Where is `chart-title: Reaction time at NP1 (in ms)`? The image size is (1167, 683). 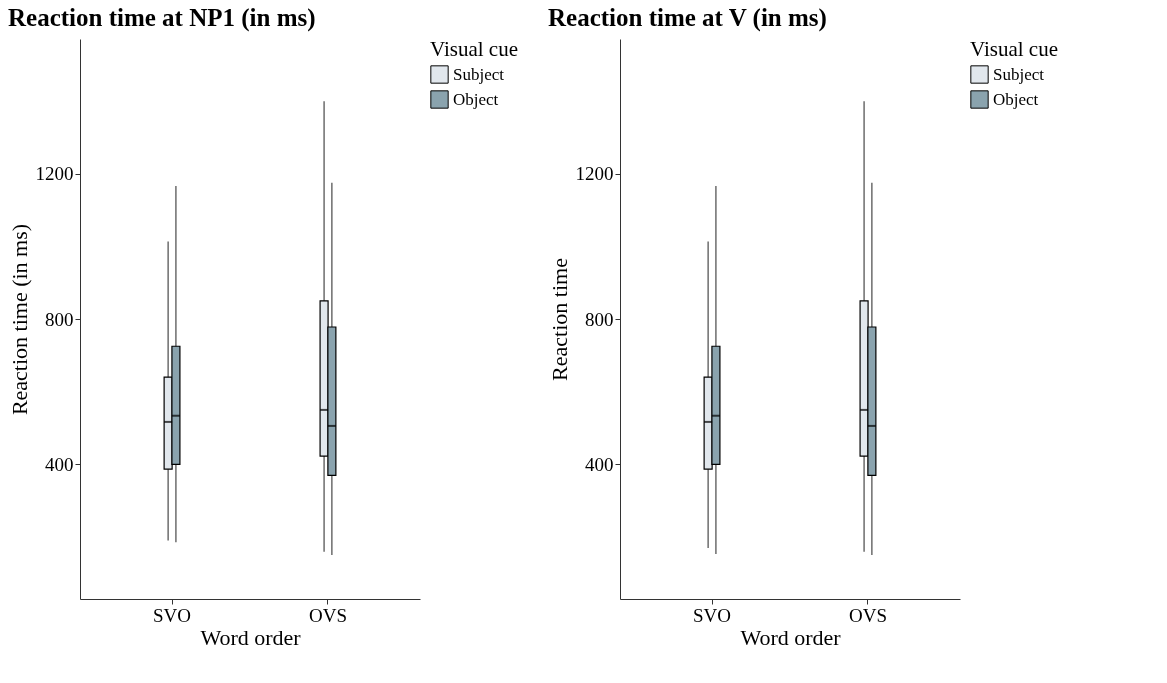 chart-title: Reaction time at NP1 (in ms) is located at coordinates (162, 18).